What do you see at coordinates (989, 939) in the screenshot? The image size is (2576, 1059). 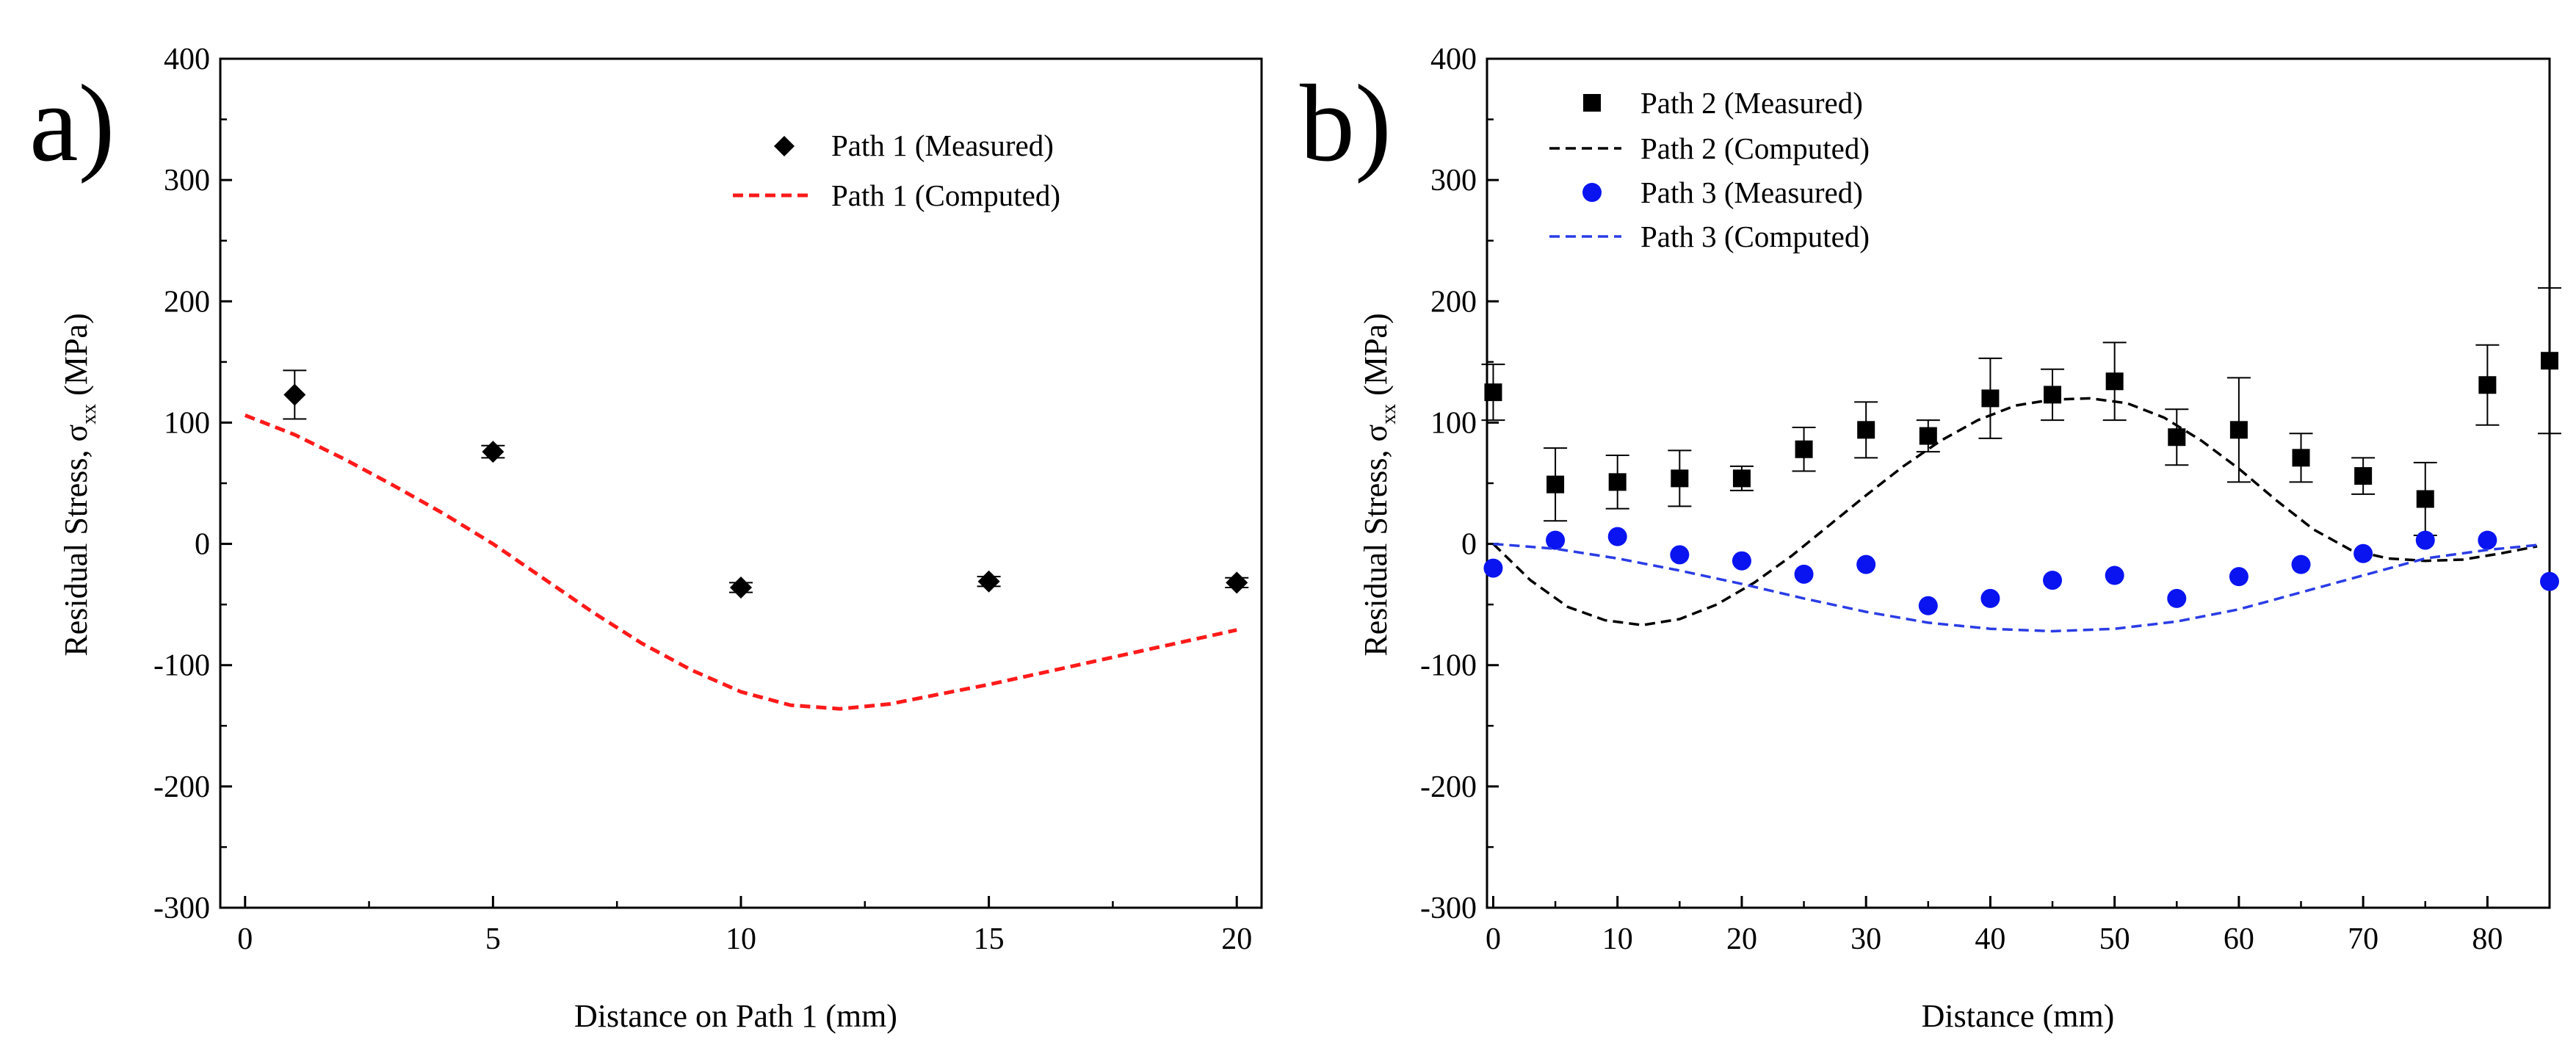 I see `x-tick-label: 15` at bounding box center [989, 939].